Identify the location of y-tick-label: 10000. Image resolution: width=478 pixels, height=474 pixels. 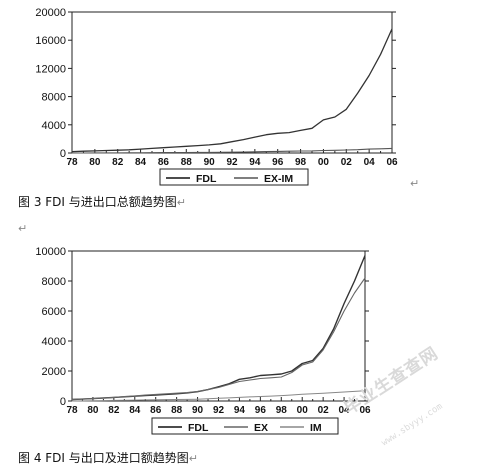
(50, 252).